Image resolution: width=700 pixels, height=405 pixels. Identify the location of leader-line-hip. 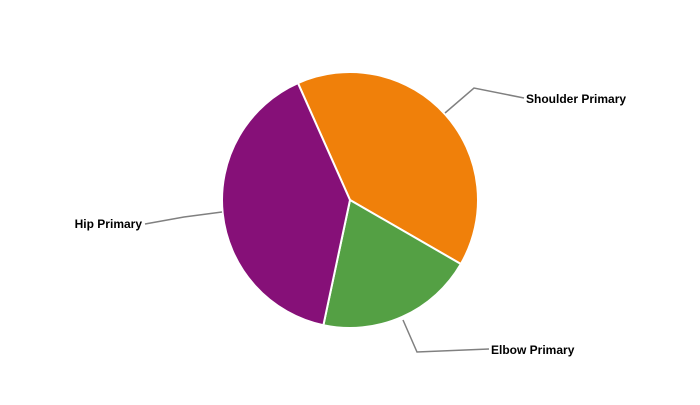
(183, 218).